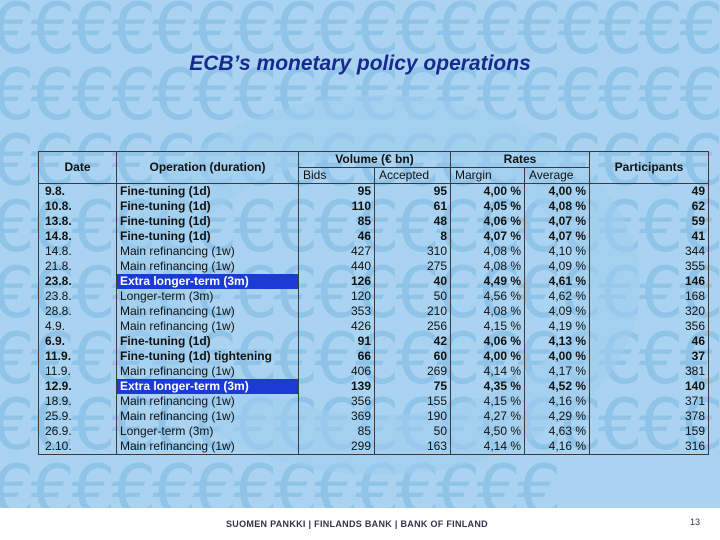  Describe the element at coordinates (649, 326) in the screenshot. I see `cell-participants: 356` at that location.